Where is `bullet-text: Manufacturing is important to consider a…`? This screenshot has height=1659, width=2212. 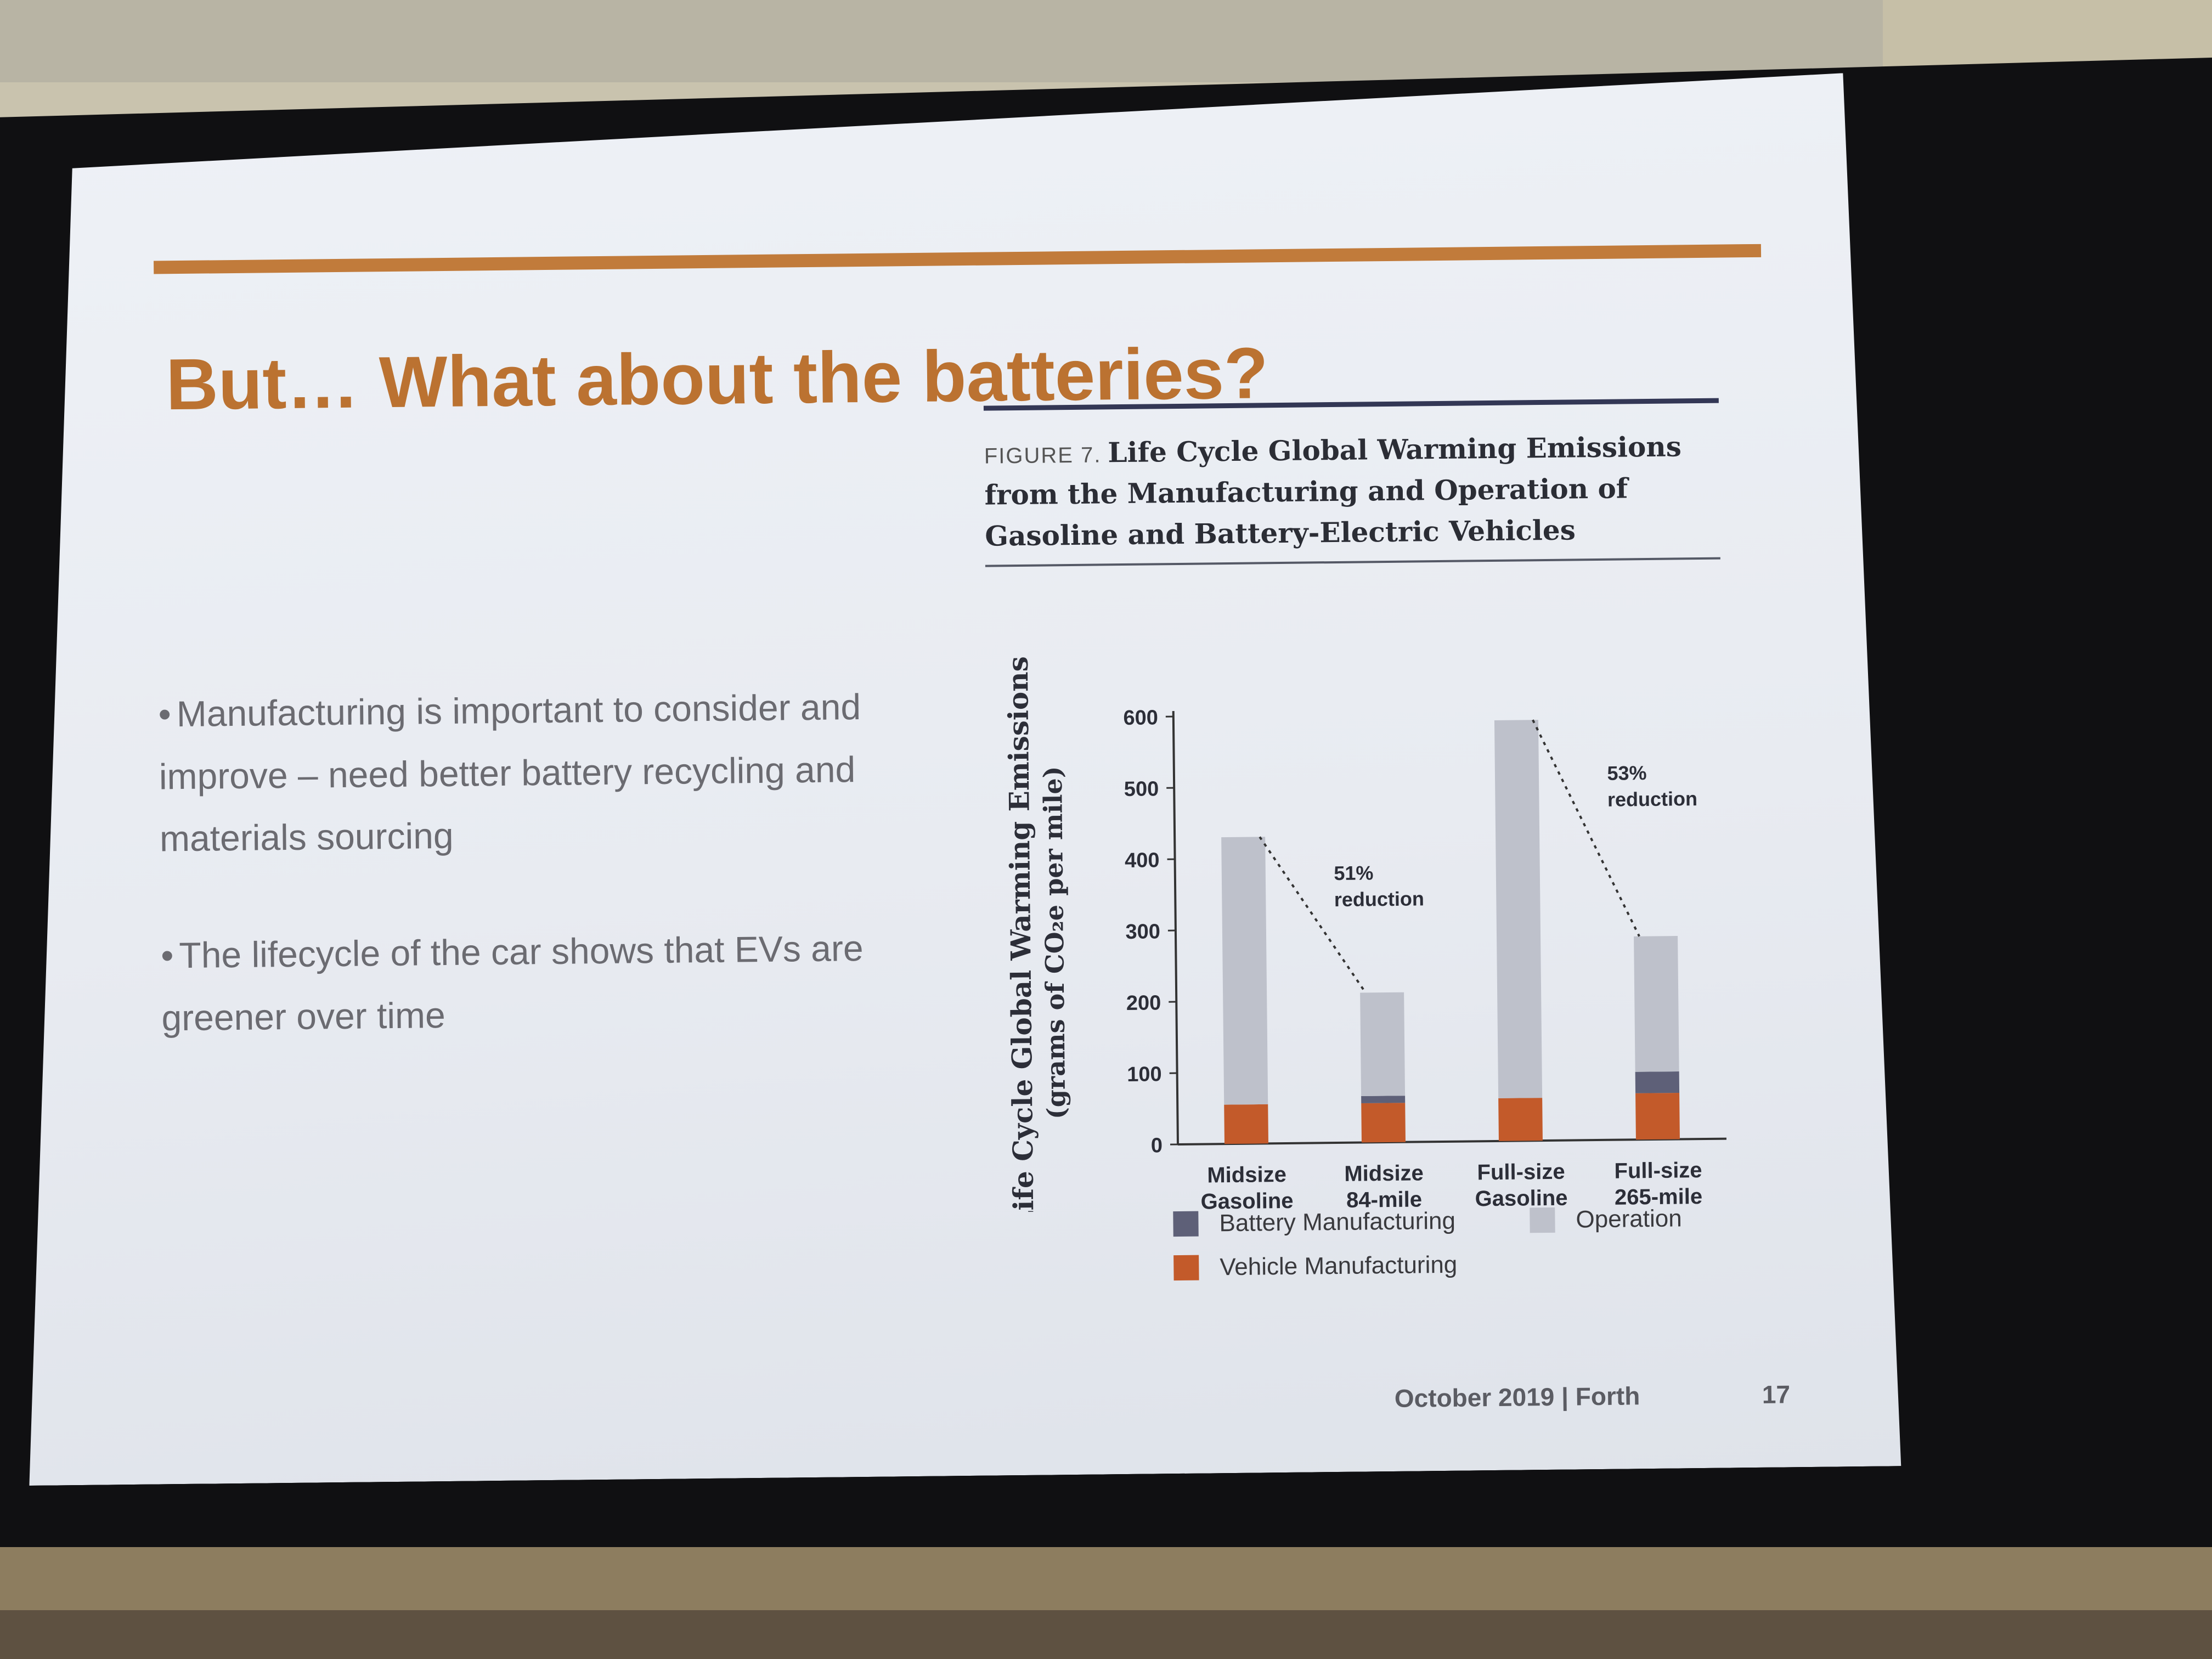 bullet-text: Manufacturing is important to consider a… is located at coordinates (510, 773).